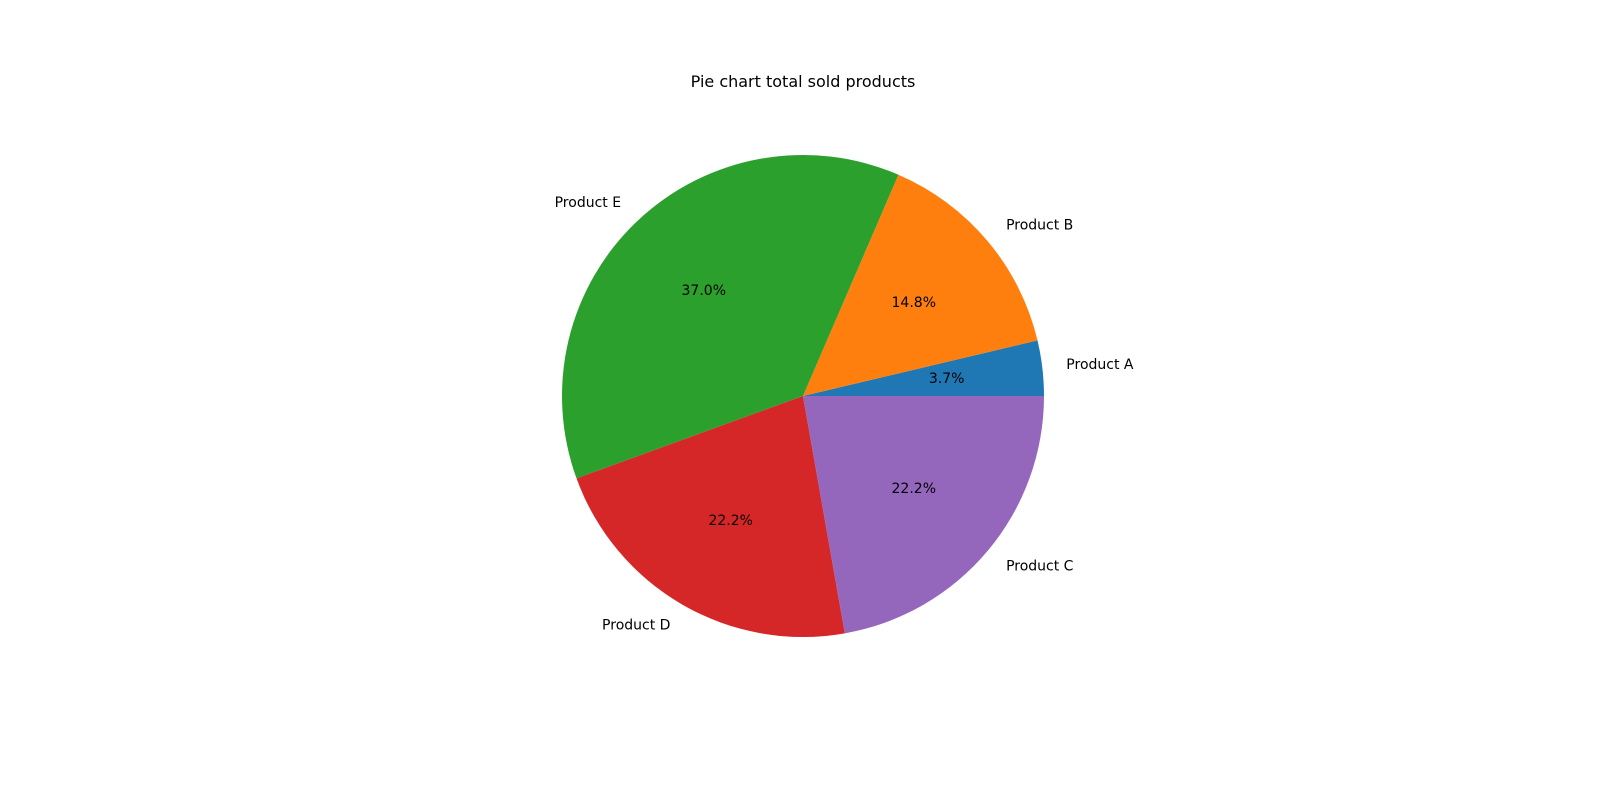 The image size is (1600, 800). What do you see at coordinates (1040, 566) in the screenshot?
I see `slice-label: Product C` at bounding box center [1040, 566].